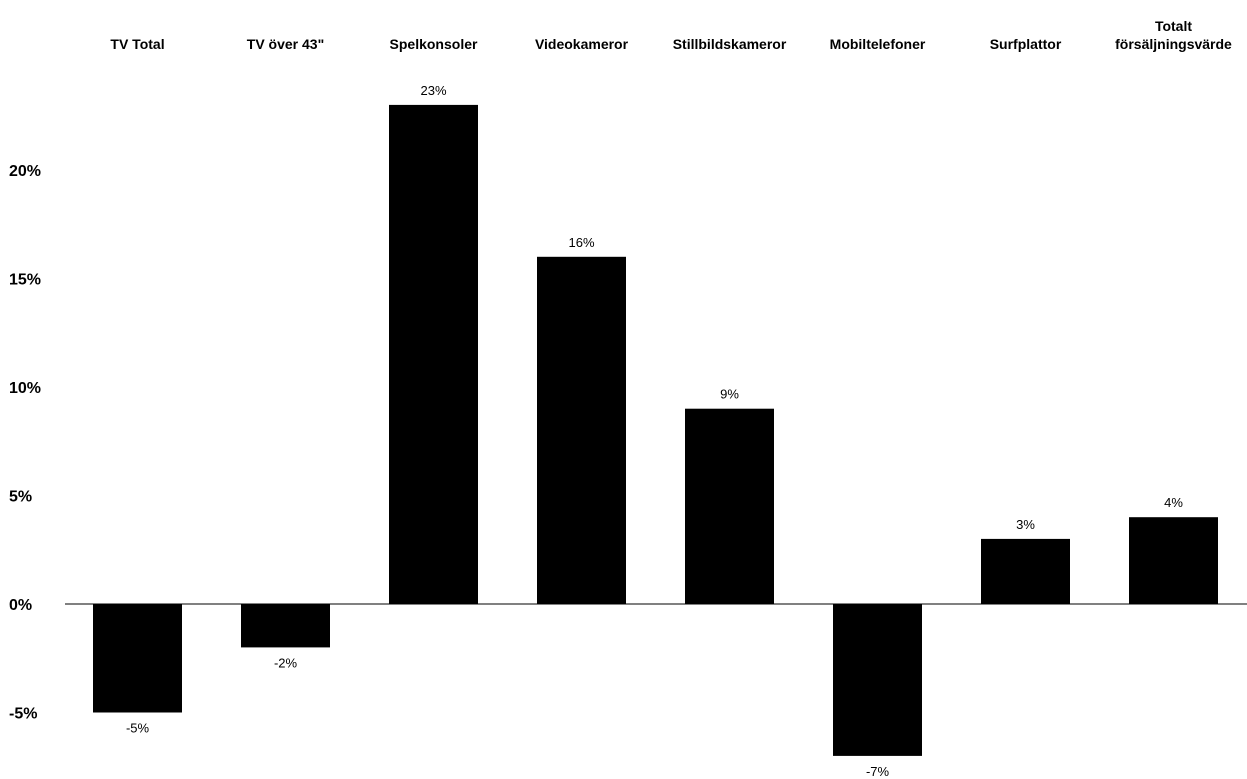 This screenshot has width=1247, height=779. I want to click on category-label: Totalt försäljningsvärde, so click(1173, 35).